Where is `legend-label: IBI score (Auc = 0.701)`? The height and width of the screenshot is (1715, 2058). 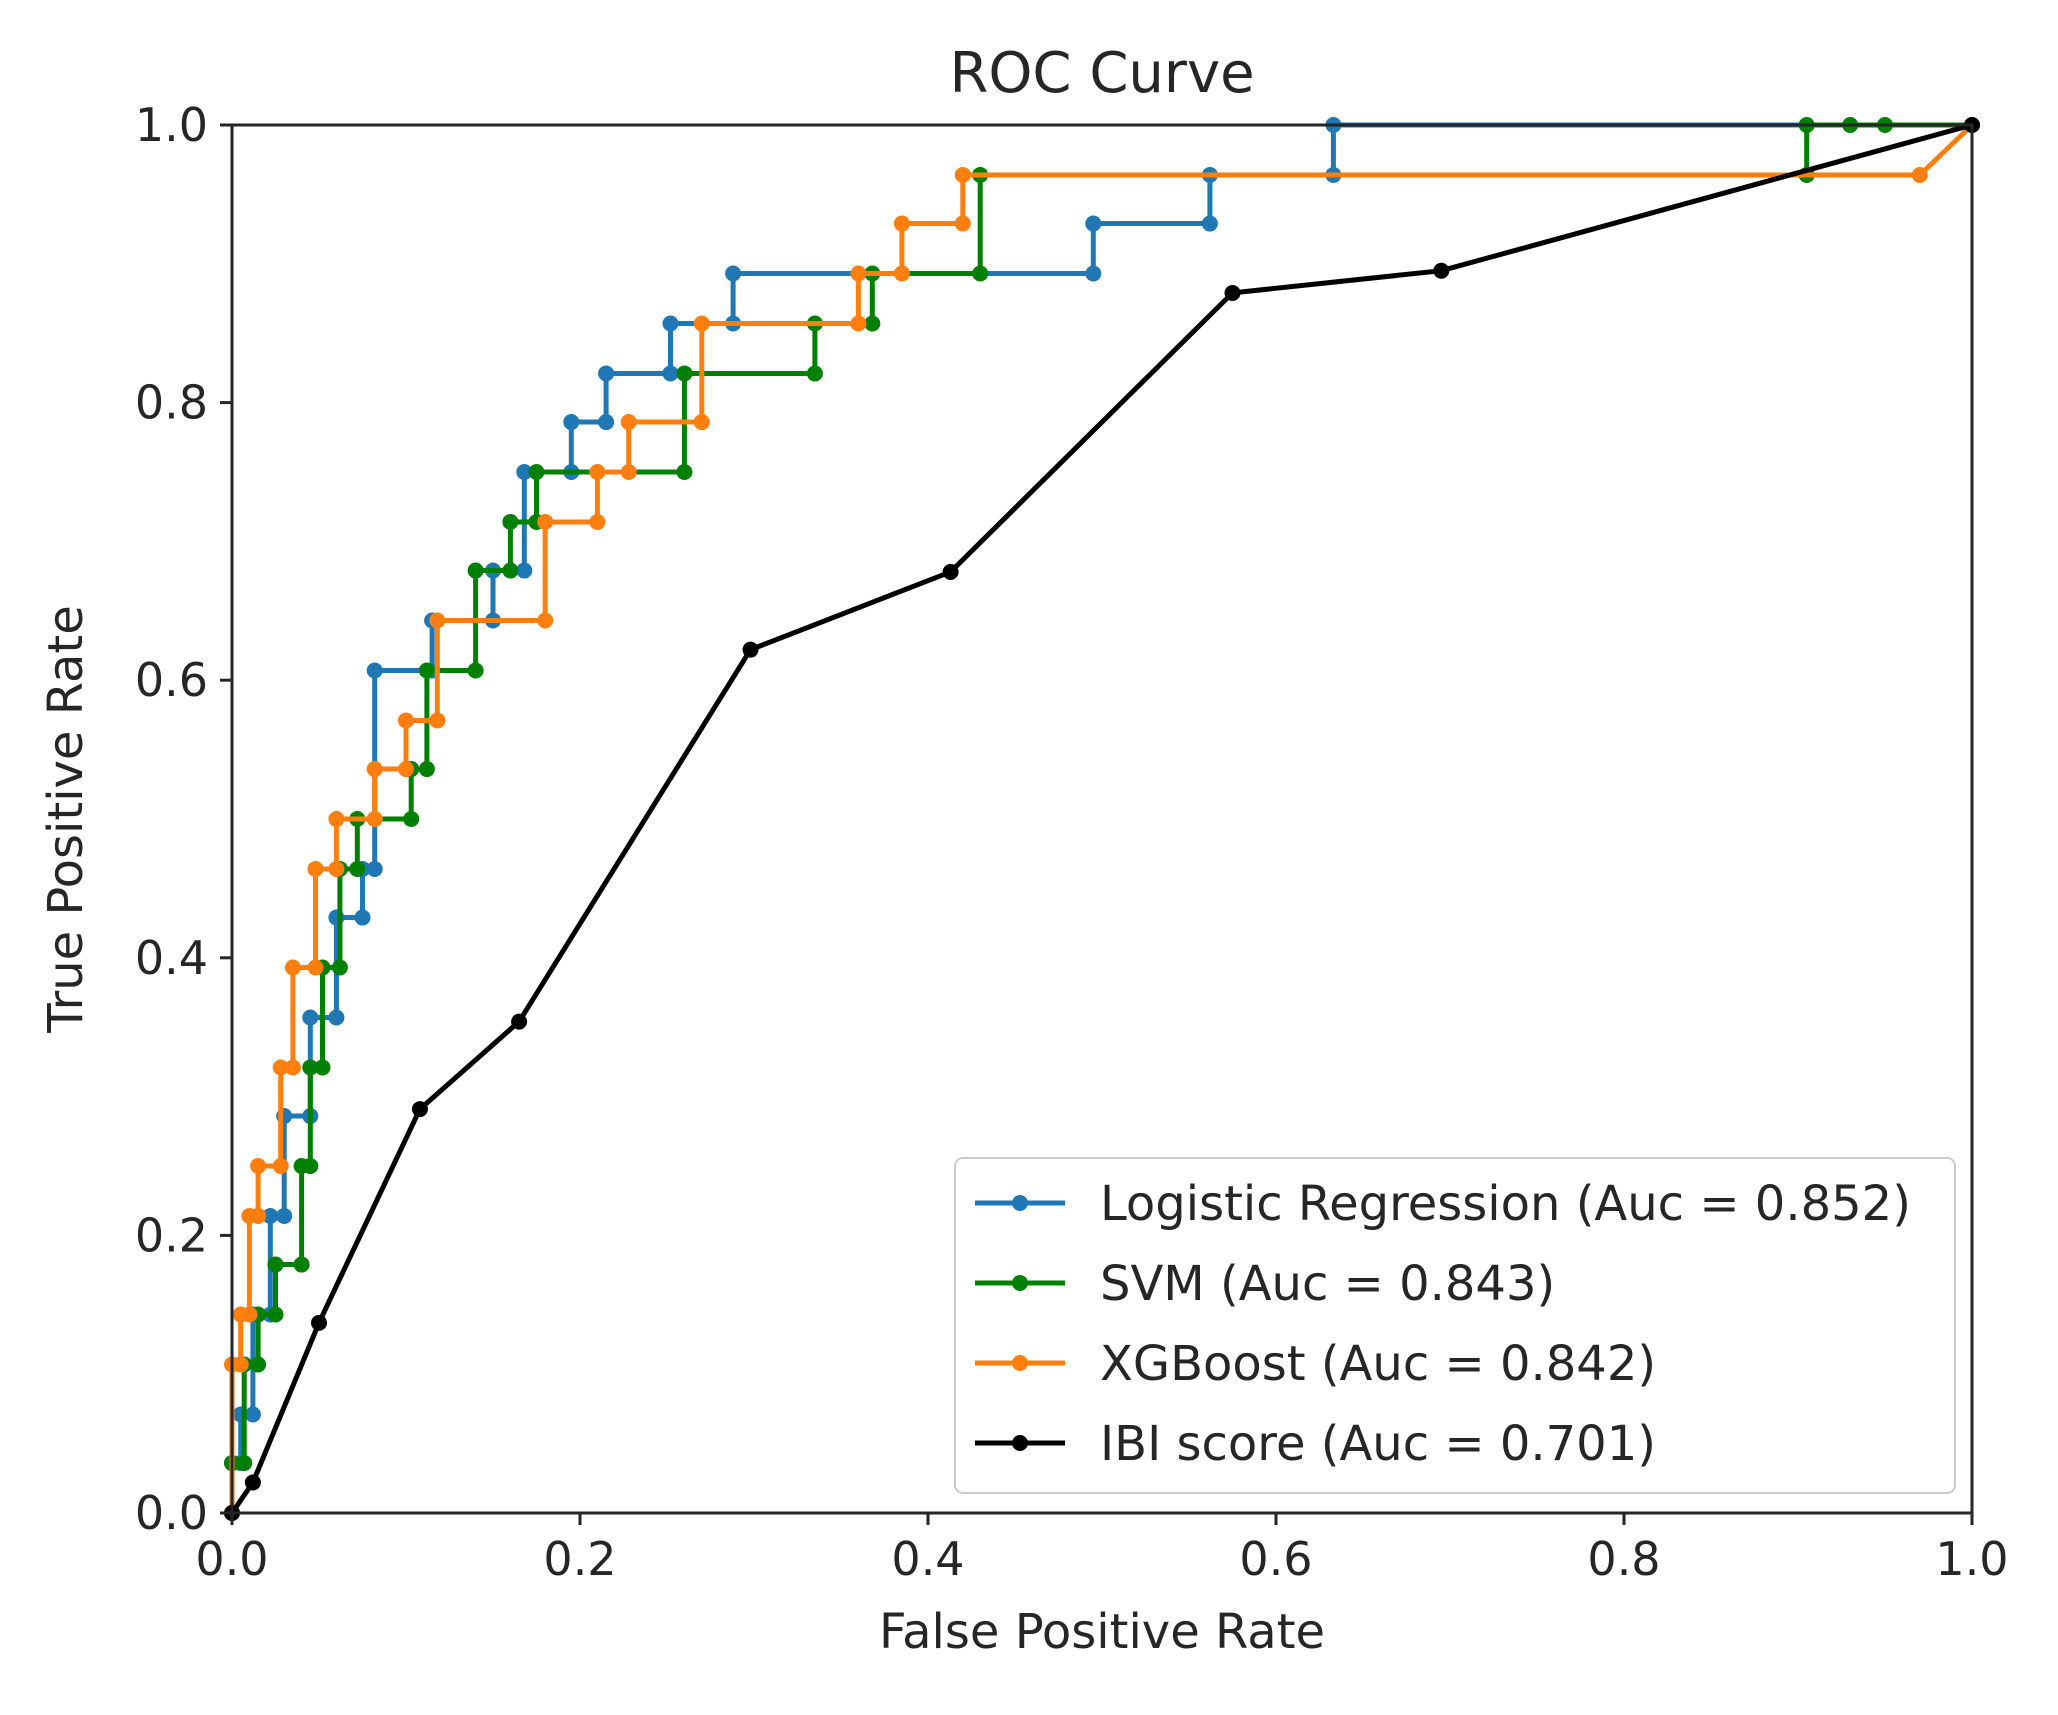 legend-label: IBI score (Auc = 0.701) is located at coordinates (1378, 1444).